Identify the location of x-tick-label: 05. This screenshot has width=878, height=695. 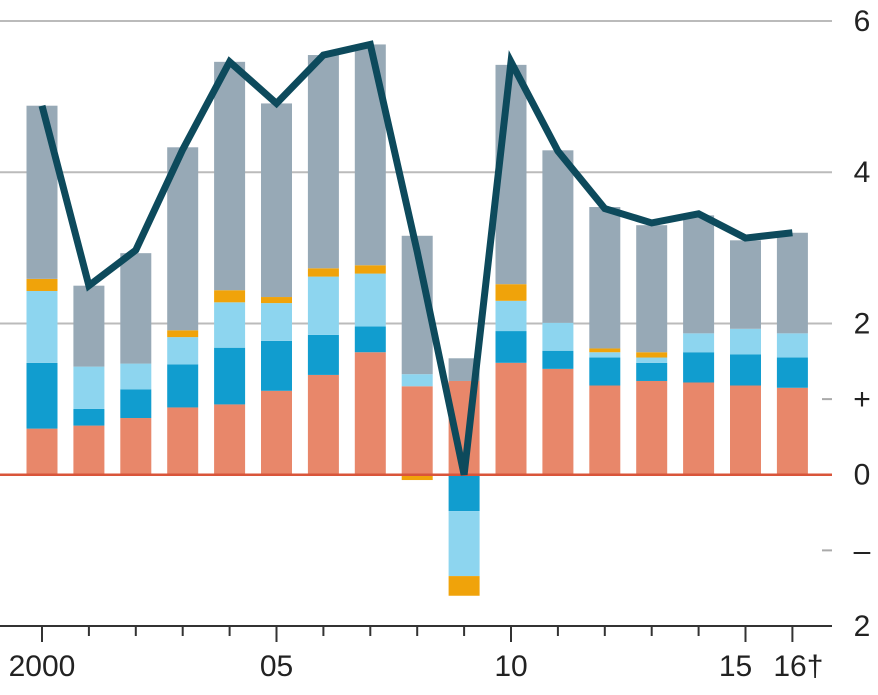
(276, 666).